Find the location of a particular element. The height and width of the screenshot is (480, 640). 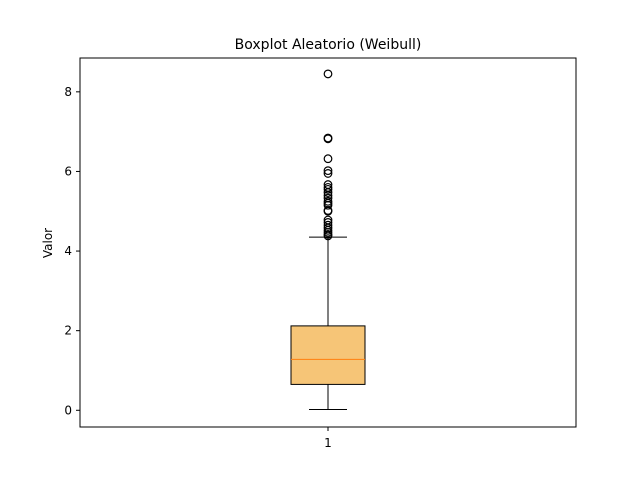

iqr-box is located at coordinates (328, 355).